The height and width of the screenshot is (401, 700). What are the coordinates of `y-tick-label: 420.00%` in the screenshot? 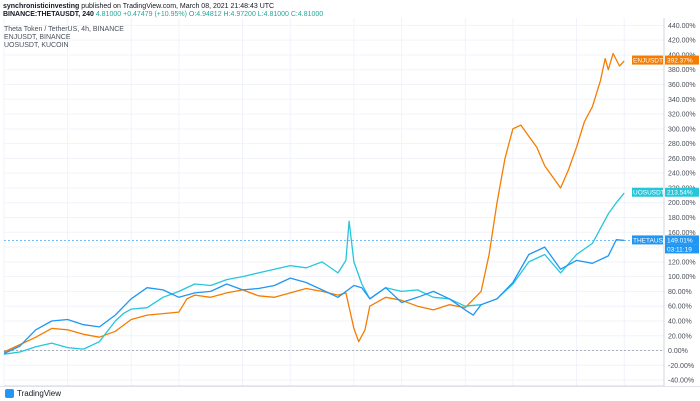 It's located at (682, 41).